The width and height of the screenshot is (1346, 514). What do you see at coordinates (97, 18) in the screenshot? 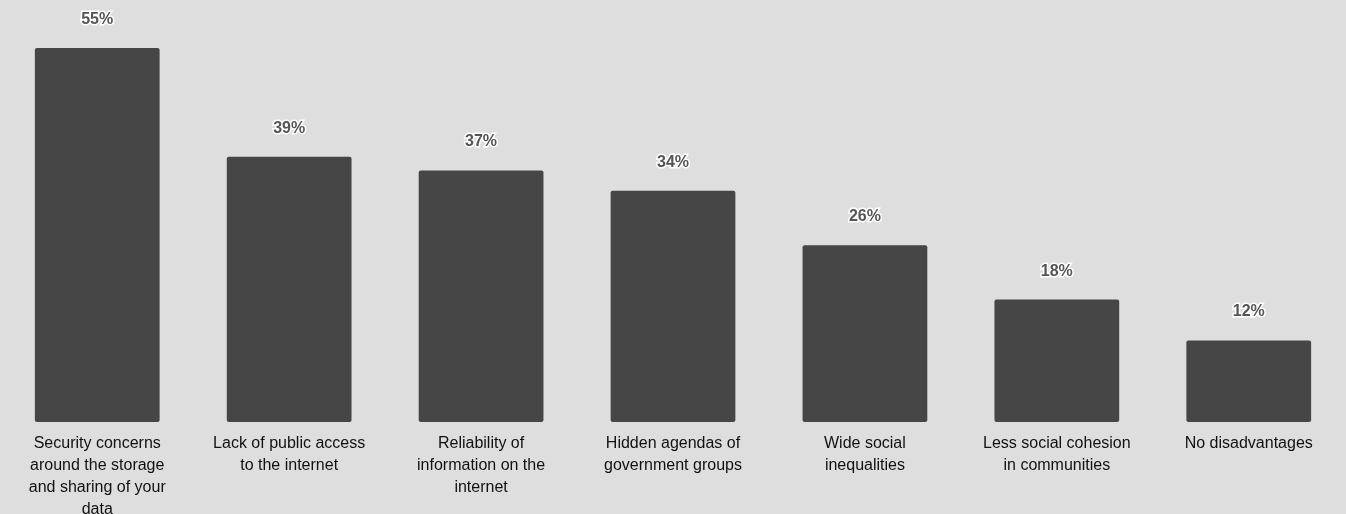
I see `data-label: 55%` at bounding box center [97, 18].